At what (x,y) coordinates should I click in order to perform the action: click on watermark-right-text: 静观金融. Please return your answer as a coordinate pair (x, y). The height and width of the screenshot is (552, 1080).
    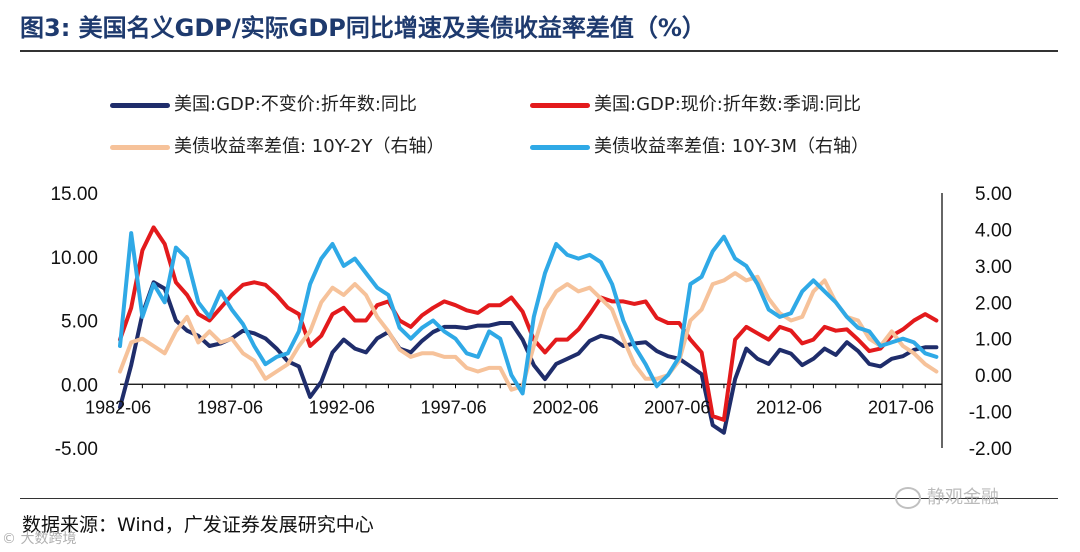
    Looking at the image, I should click on (963, 497).